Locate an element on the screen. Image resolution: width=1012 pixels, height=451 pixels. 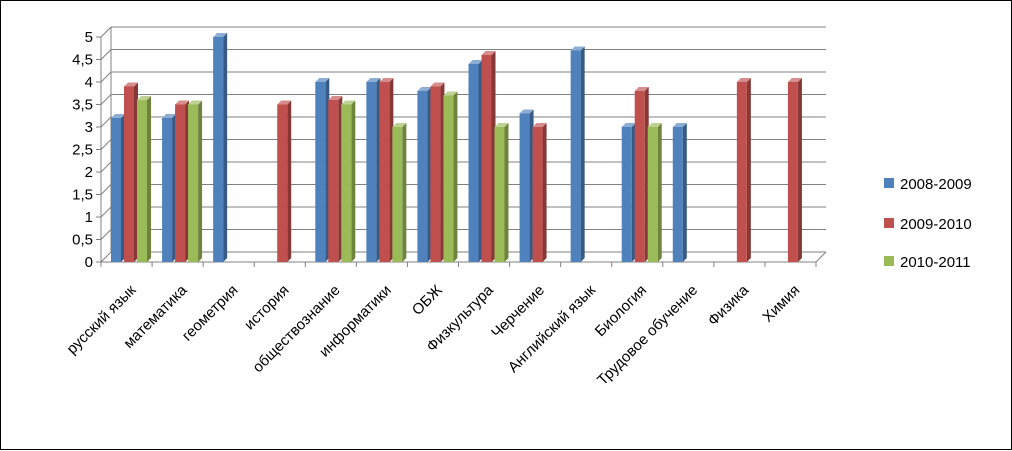
x-tick-label: Физика is located at coordinates (729, 305).